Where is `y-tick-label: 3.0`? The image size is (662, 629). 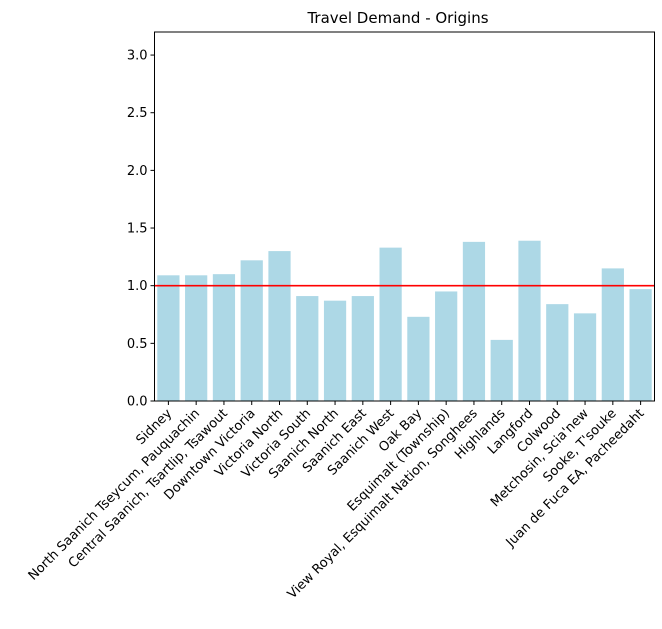
y-tick-label: 3.0 is located at coordinates (137, 56).